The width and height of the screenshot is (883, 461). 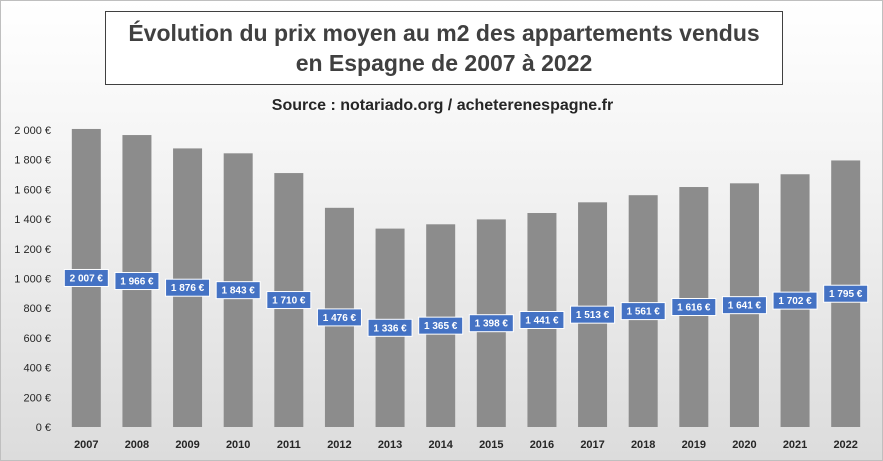 What do you see at coordinates (32, 190) in the screenshot?
I see `y-tick-label: 1 600 €` at bounding box center [32, 190].